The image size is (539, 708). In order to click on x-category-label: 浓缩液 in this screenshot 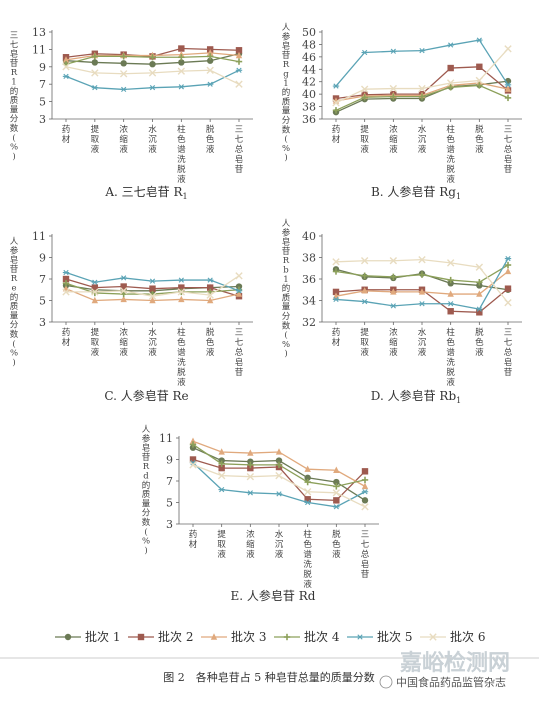, I will do `click(393, 343)`.